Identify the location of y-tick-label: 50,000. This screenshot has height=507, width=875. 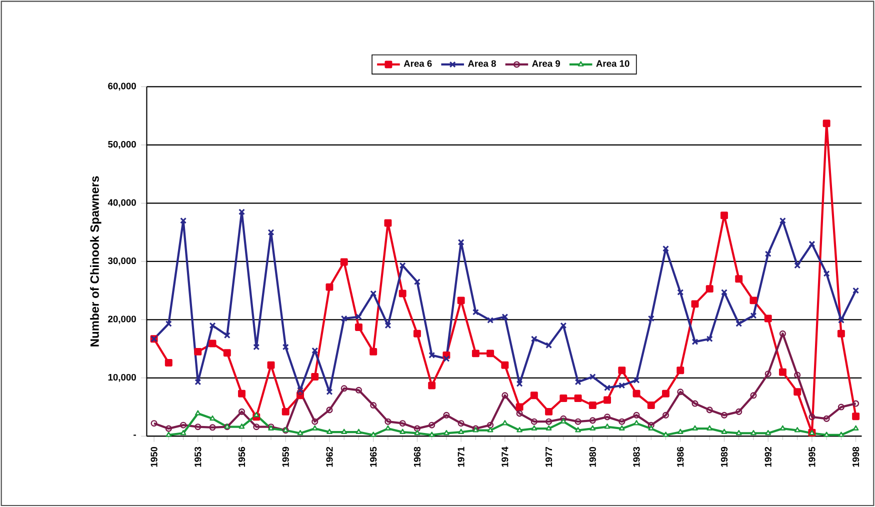
(122, 145).